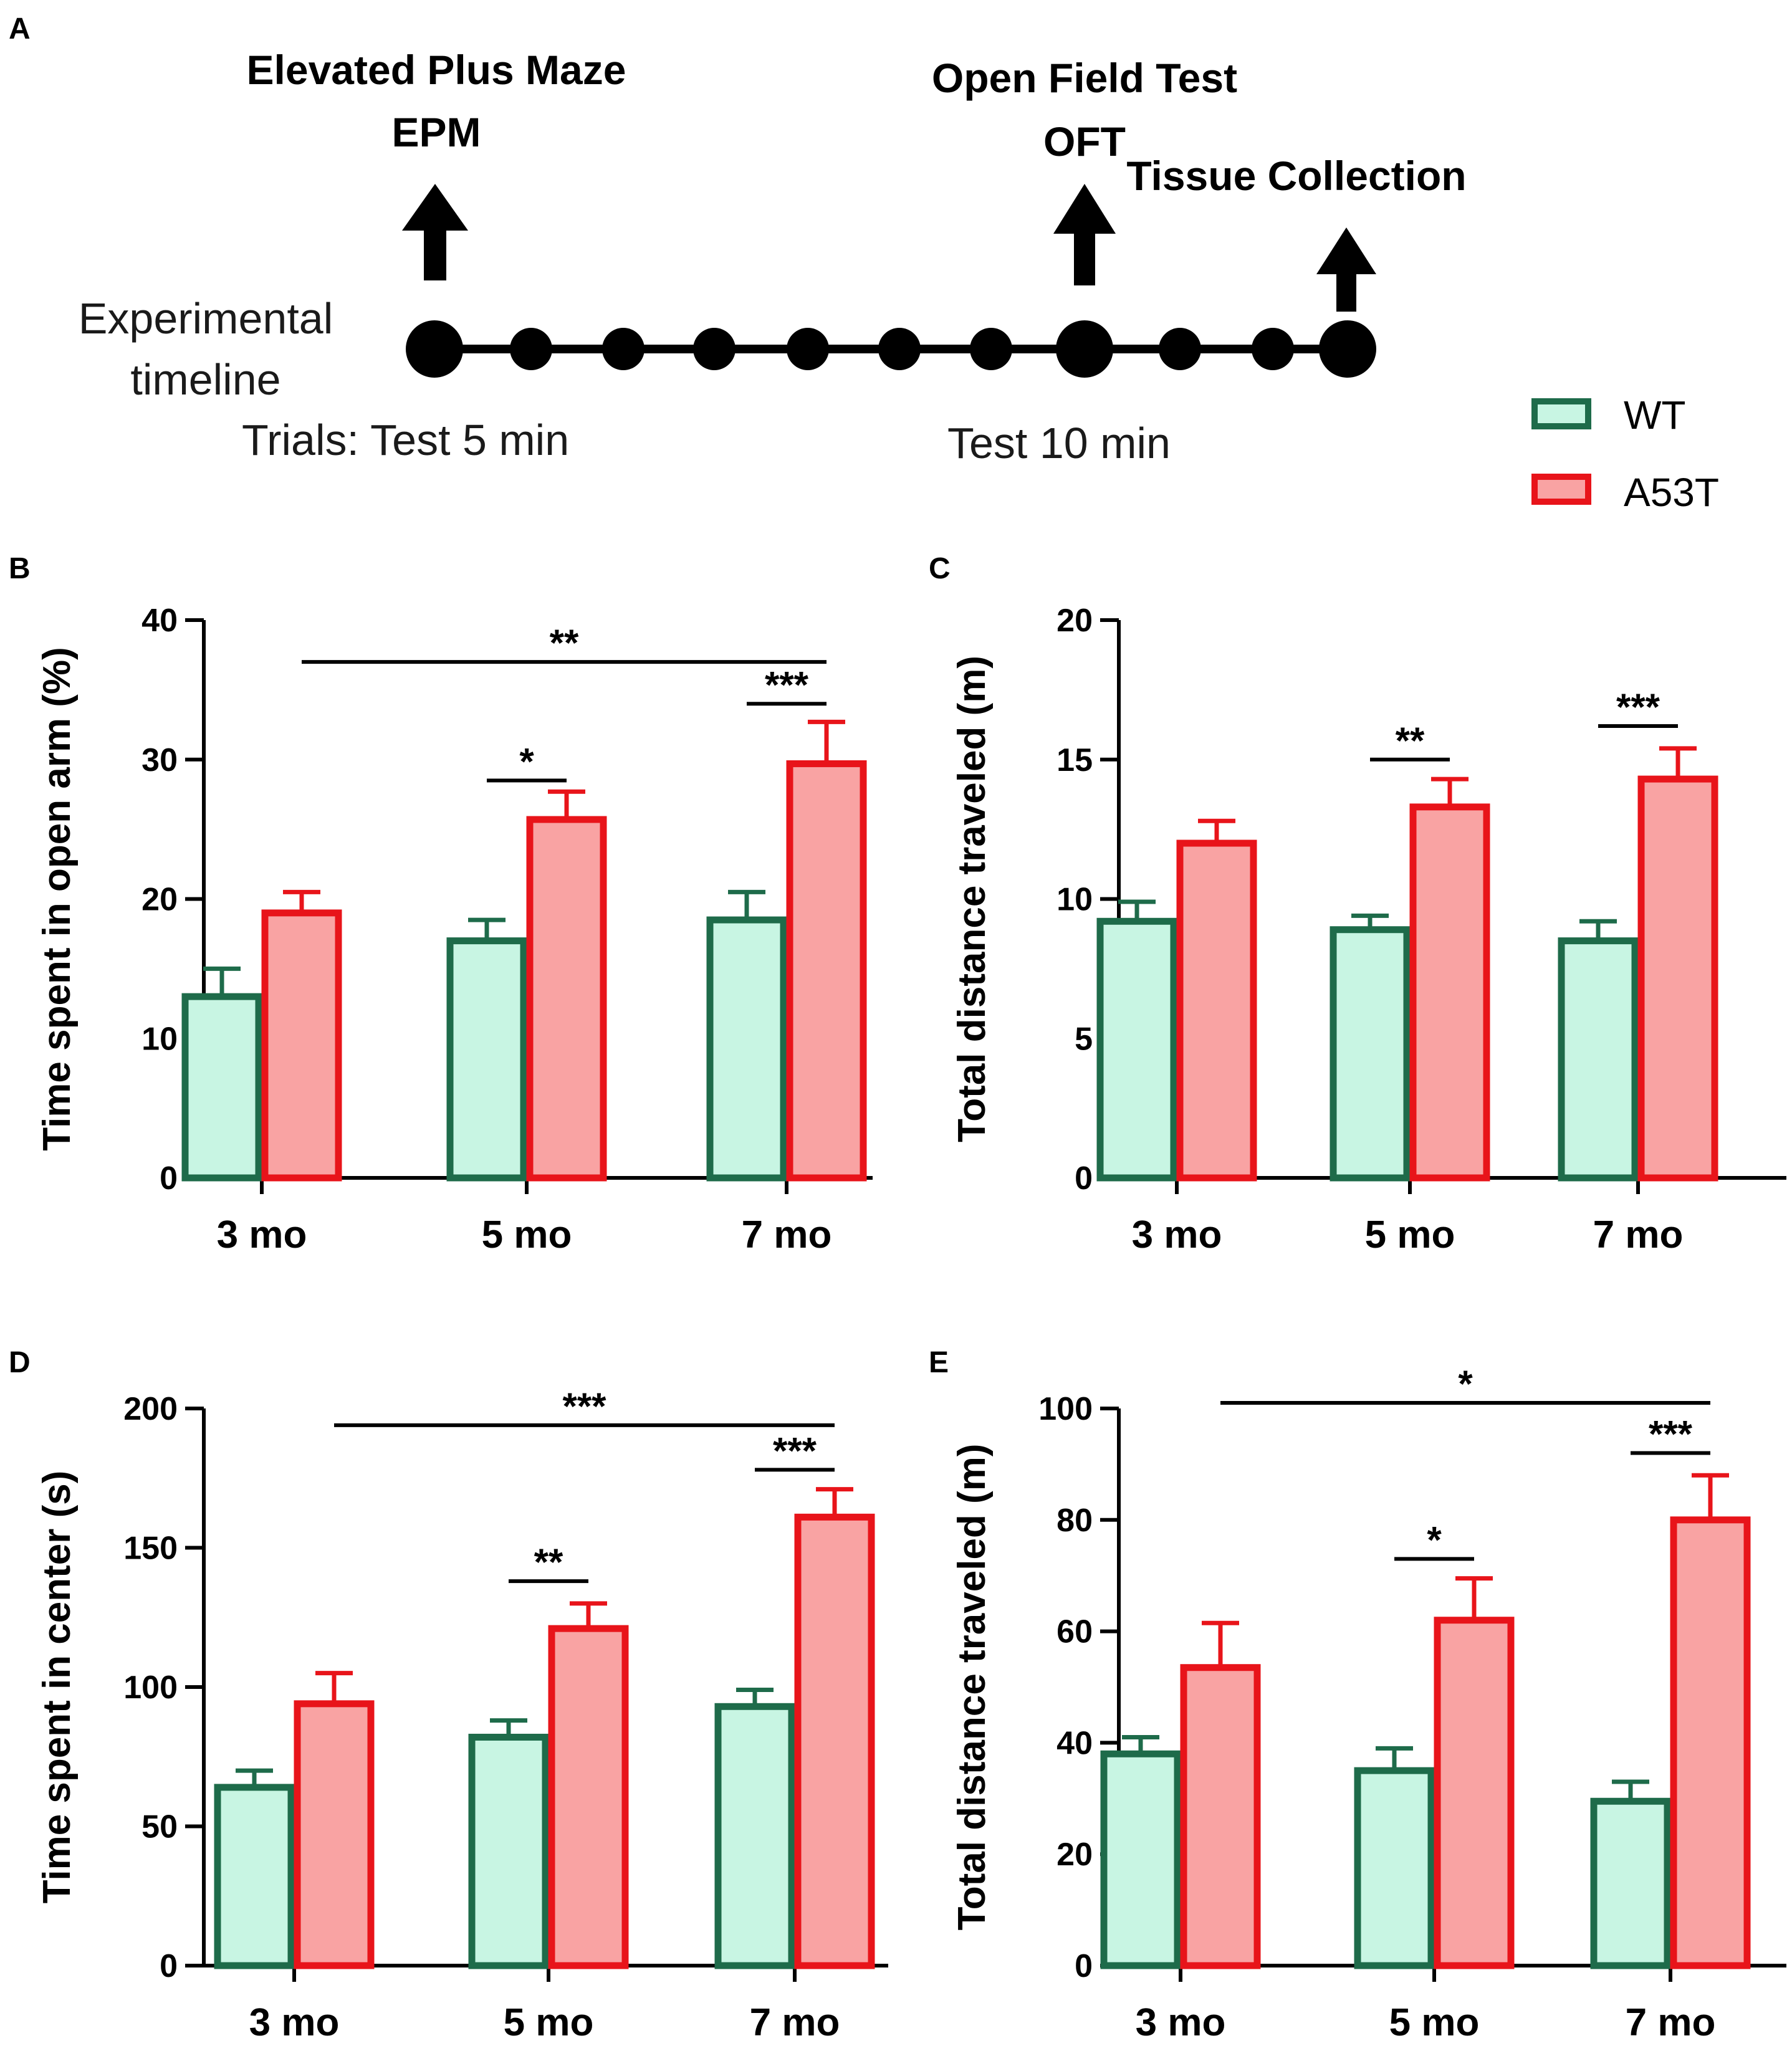  I want to click on epm-title: Elevated Plus Maze, so click(436, 70).